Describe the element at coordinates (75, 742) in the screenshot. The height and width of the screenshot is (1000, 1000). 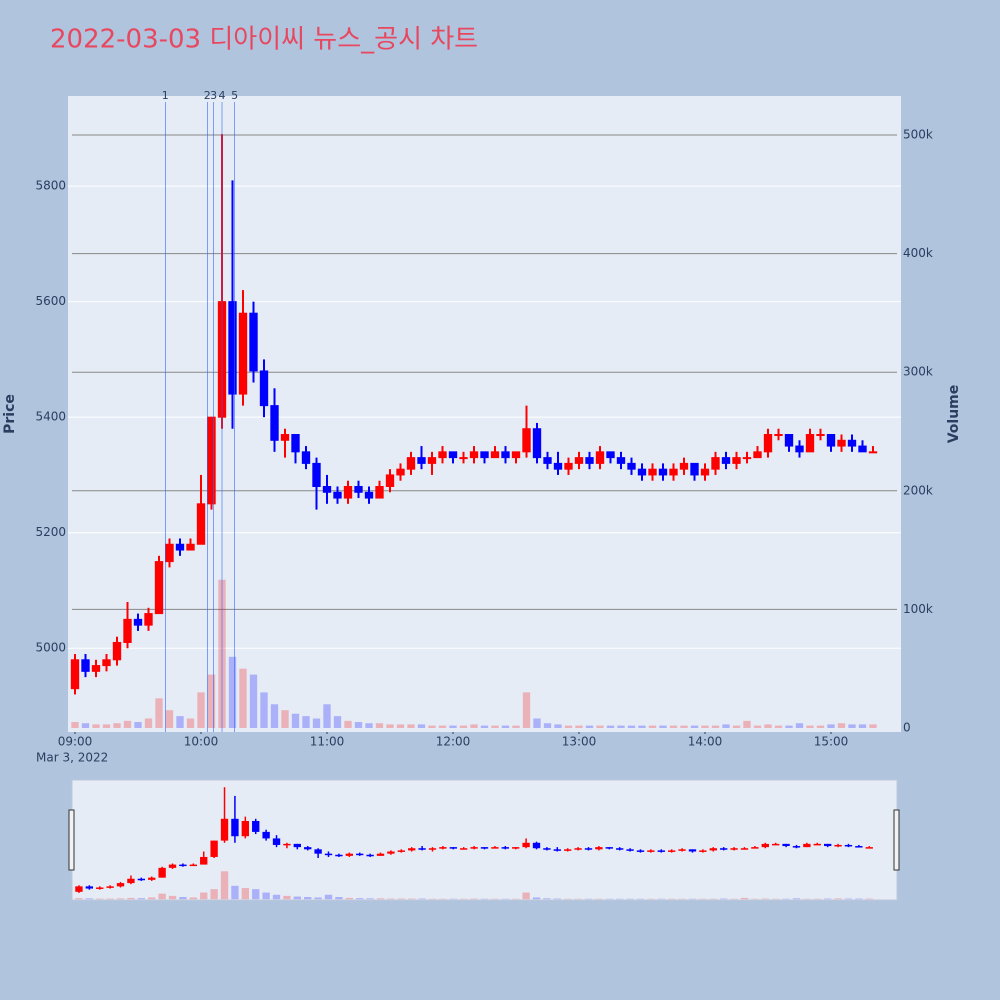
I see `x-tick-label: 09:00` at that location.